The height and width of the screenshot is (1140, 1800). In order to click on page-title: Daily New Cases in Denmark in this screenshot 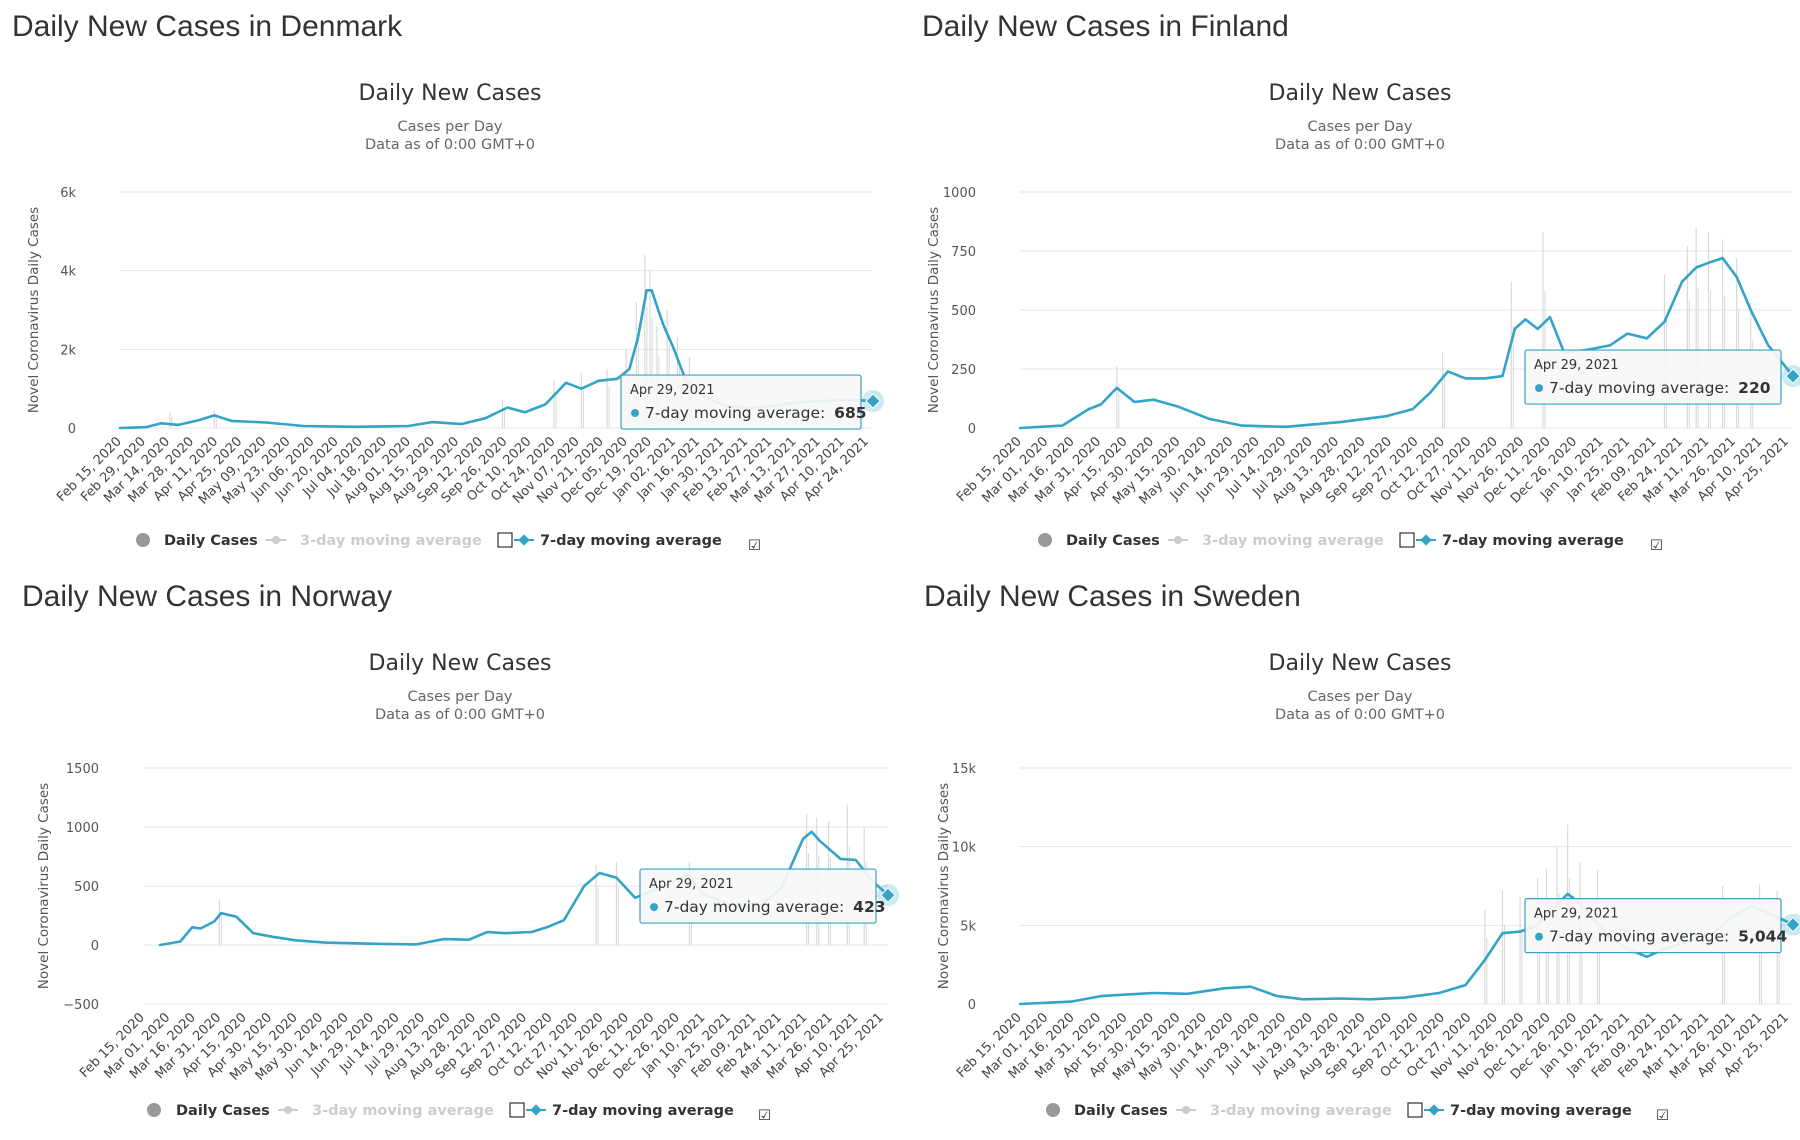, I will do `click(207, 26)`.